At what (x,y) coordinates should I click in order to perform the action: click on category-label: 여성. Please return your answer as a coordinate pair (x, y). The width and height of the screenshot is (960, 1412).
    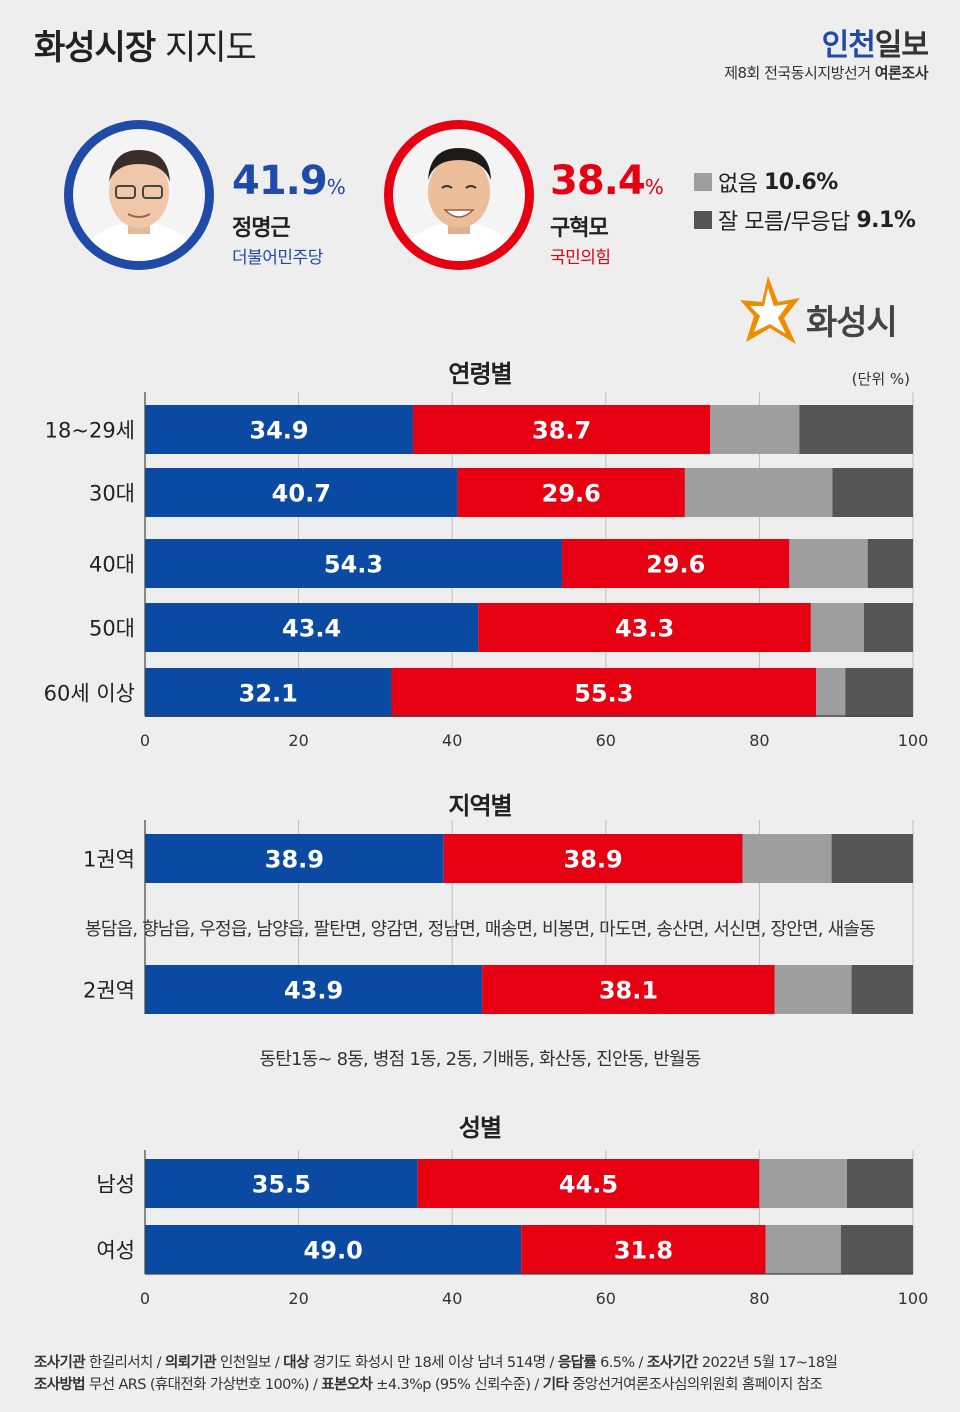
    Looking at the image, I should click on (115, 1251).